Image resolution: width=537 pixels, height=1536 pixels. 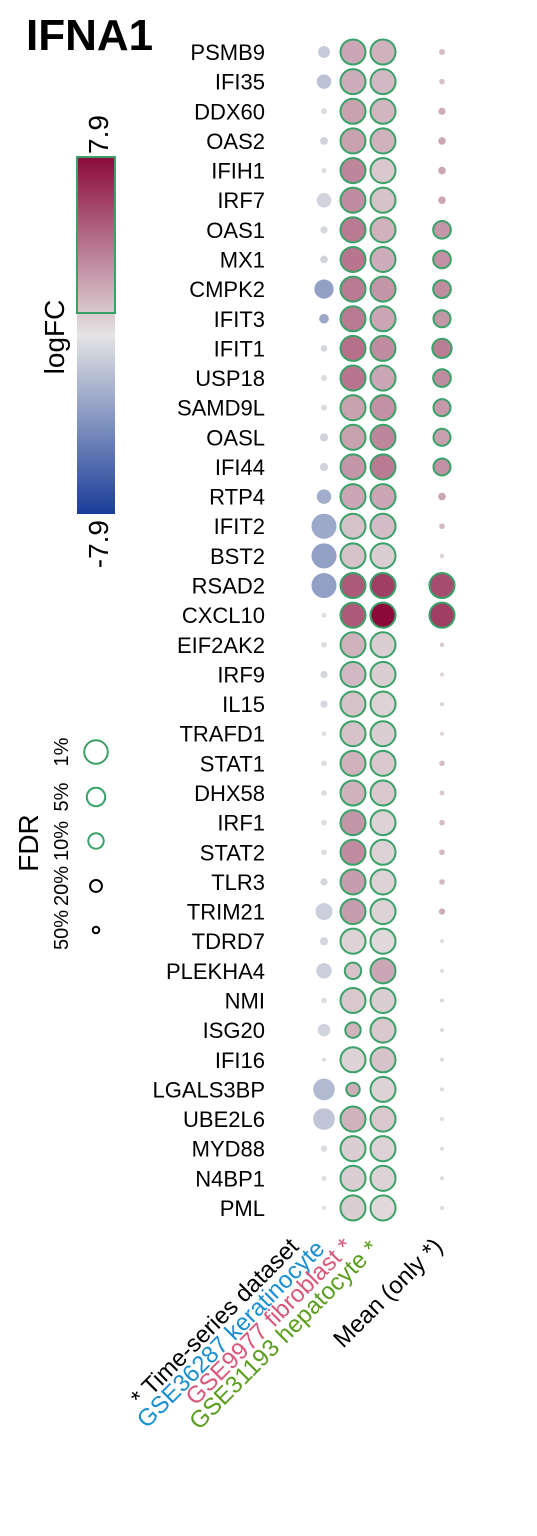 I want to click on gene-label: MX1, so click(x=242, y=259).